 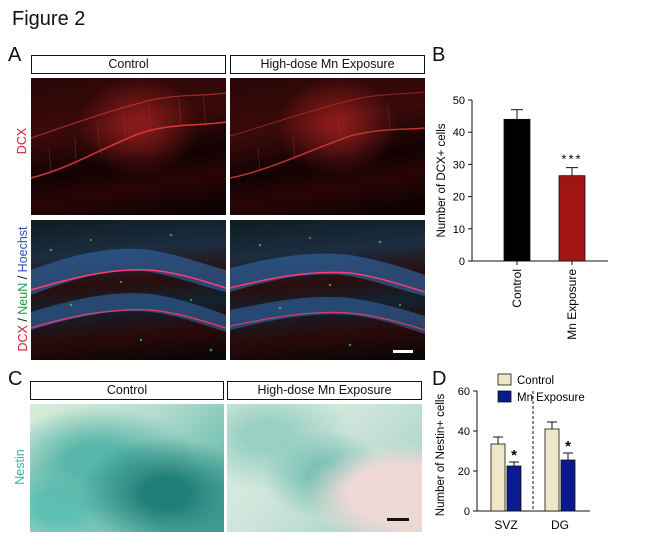 I want to click on dcx-mn-micrograph, so click(x=327, y=146).